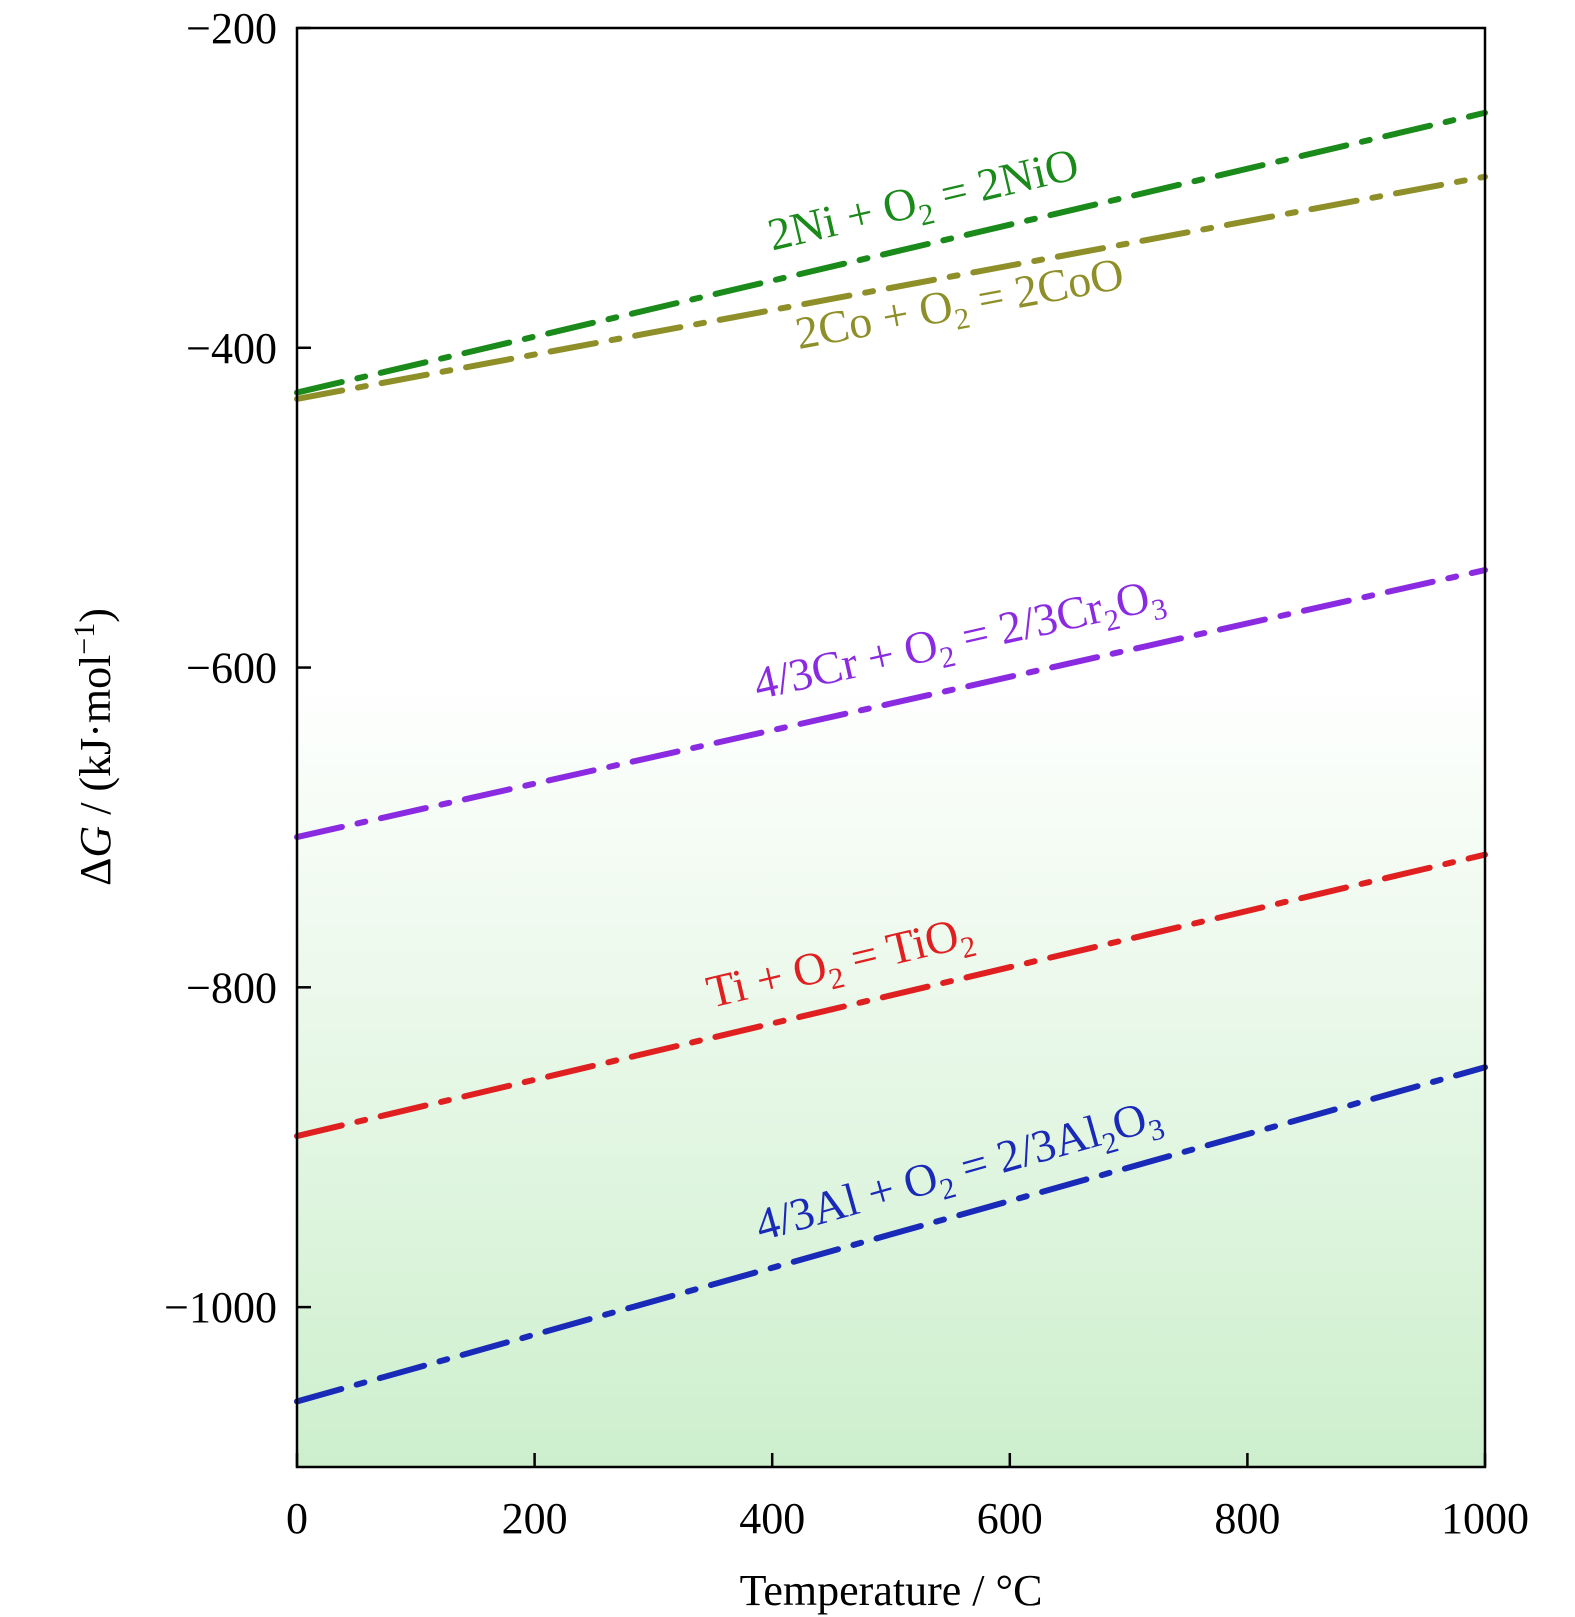 The width and height of the screenshot is (1575, 1617). Describe the element at coordinates (535, 1518) in the screenshot. I see `x-tick-label-1: 200` at that location.